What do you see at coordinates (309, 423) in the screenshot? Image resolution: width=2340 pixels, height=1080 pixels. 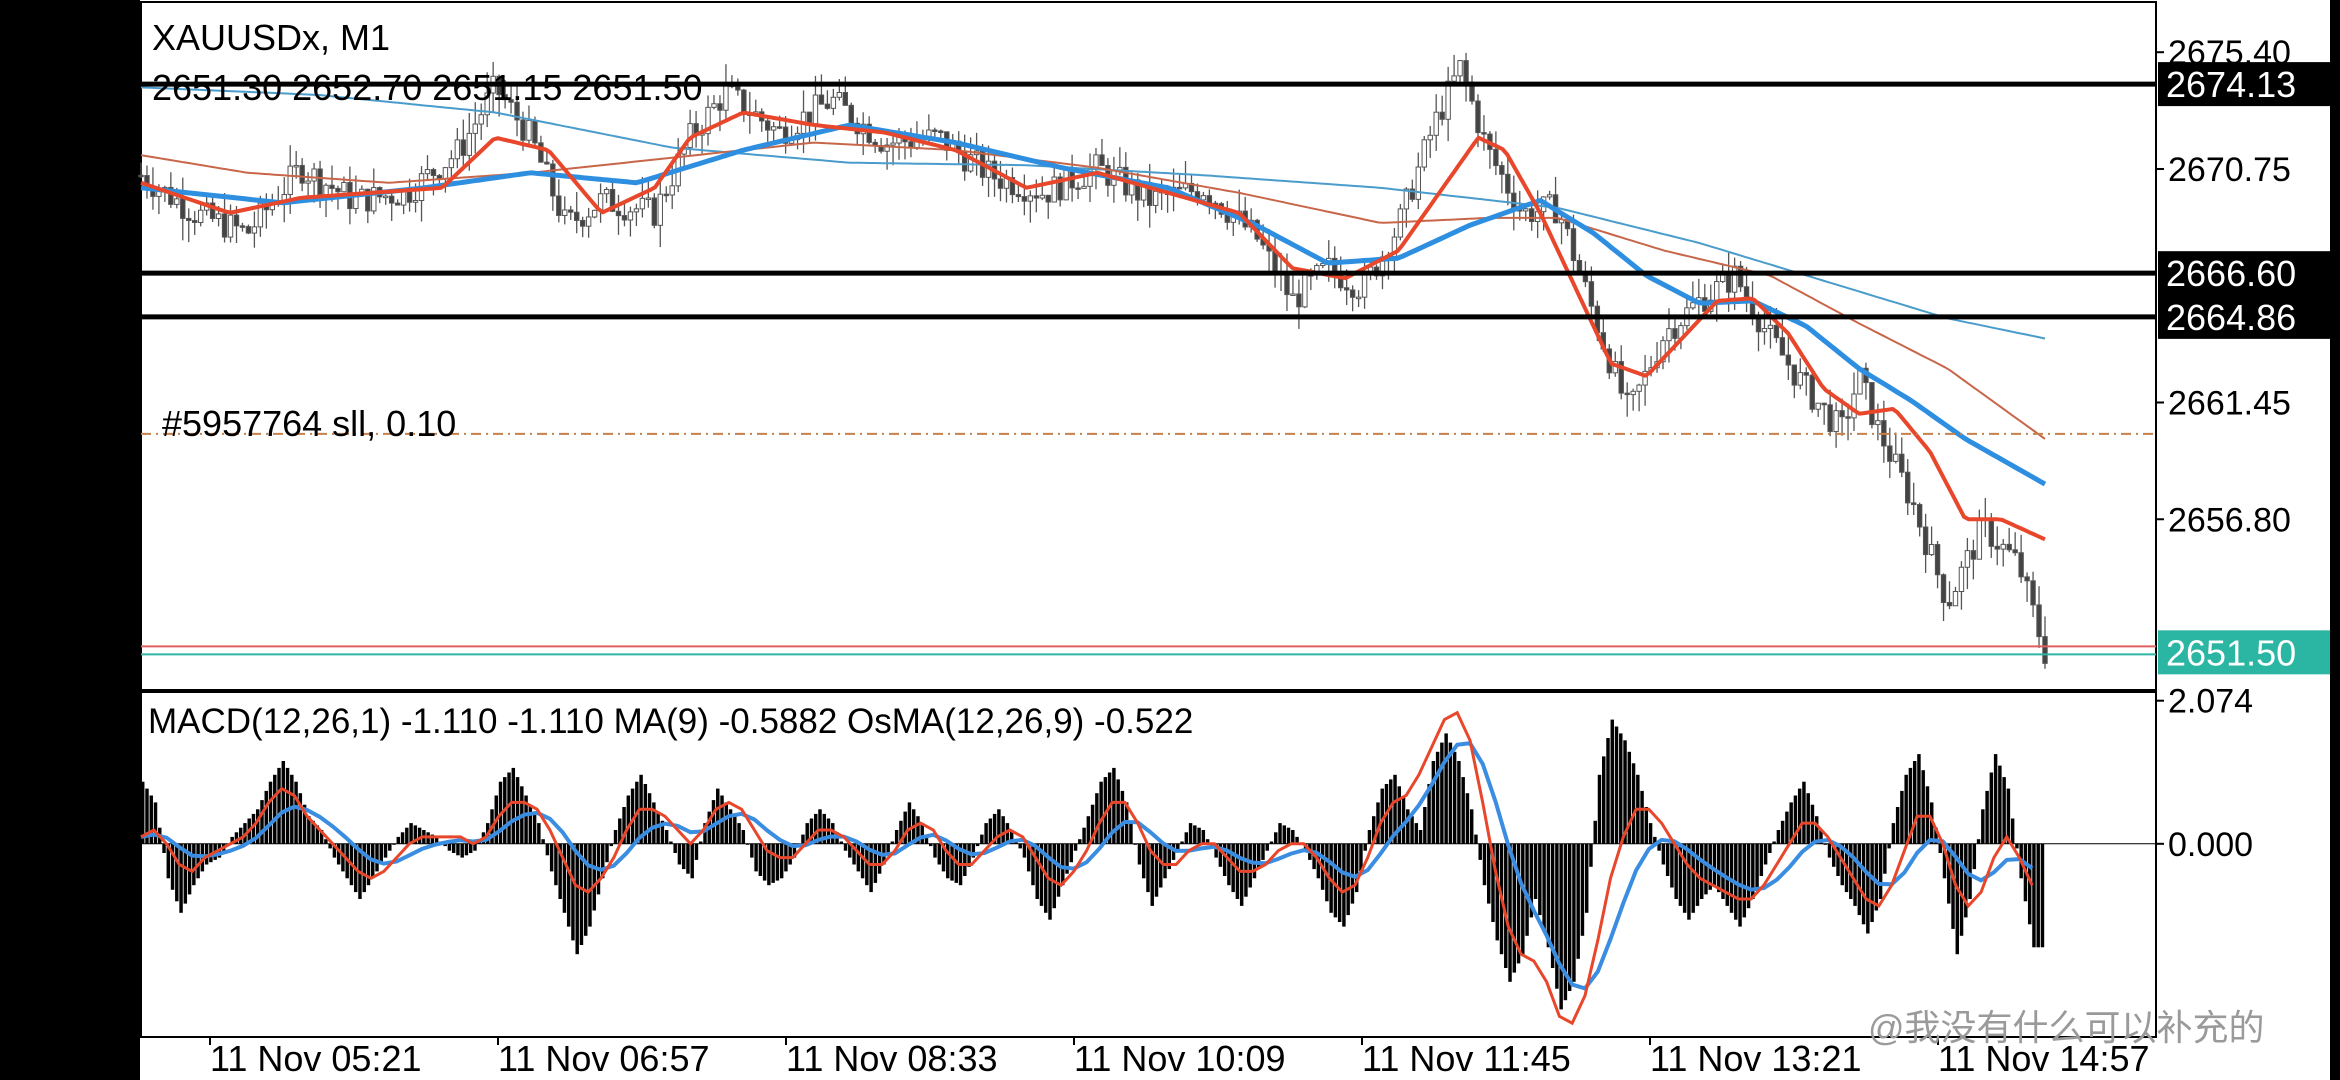 I see `order-label: #5957764 sll, 0.10` at bounding box center [309, 423].